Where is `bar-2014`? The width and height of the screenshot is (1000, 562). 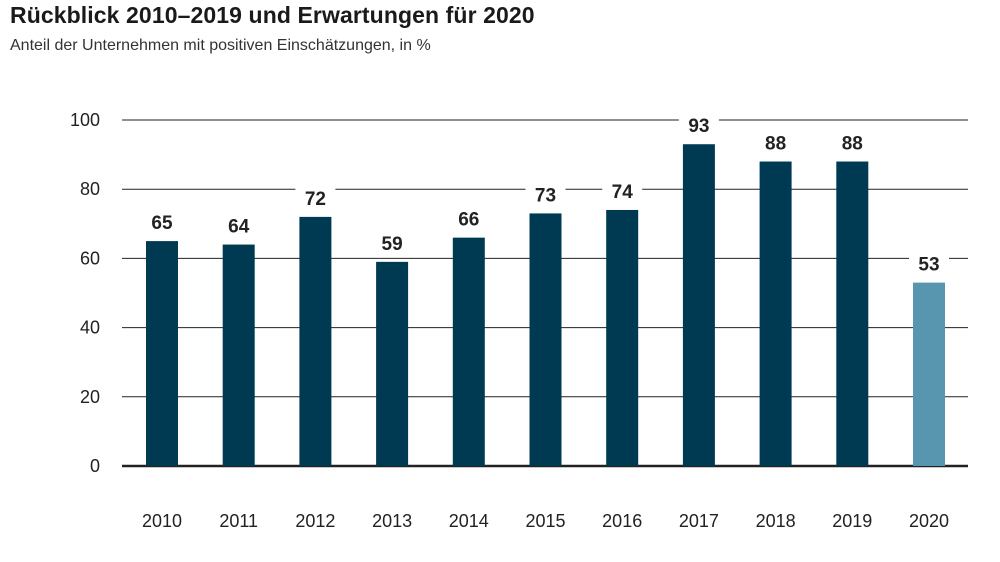 bar-2014 is located at coordinates (468, 351).